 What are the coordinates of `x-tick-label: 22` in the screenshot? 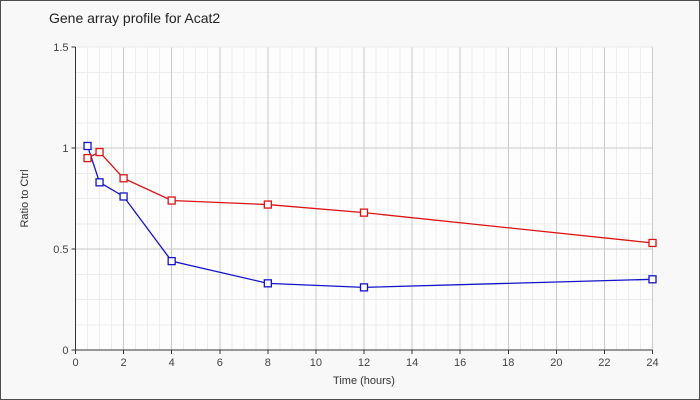 It's located at (604, 363).